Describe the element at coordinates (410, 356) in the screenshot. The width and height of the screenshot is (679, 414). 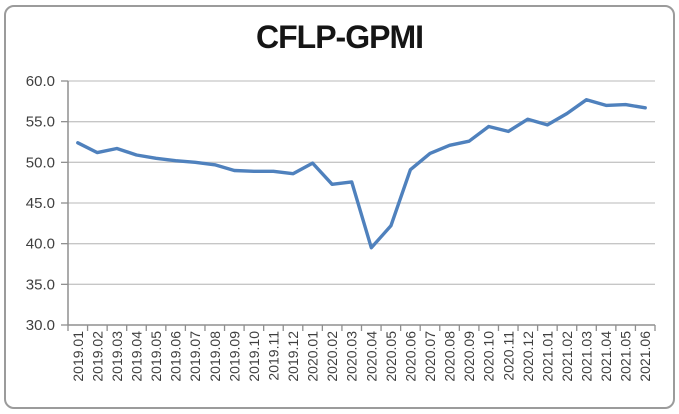
I see `x-tick-label: 2020.06` at that location.